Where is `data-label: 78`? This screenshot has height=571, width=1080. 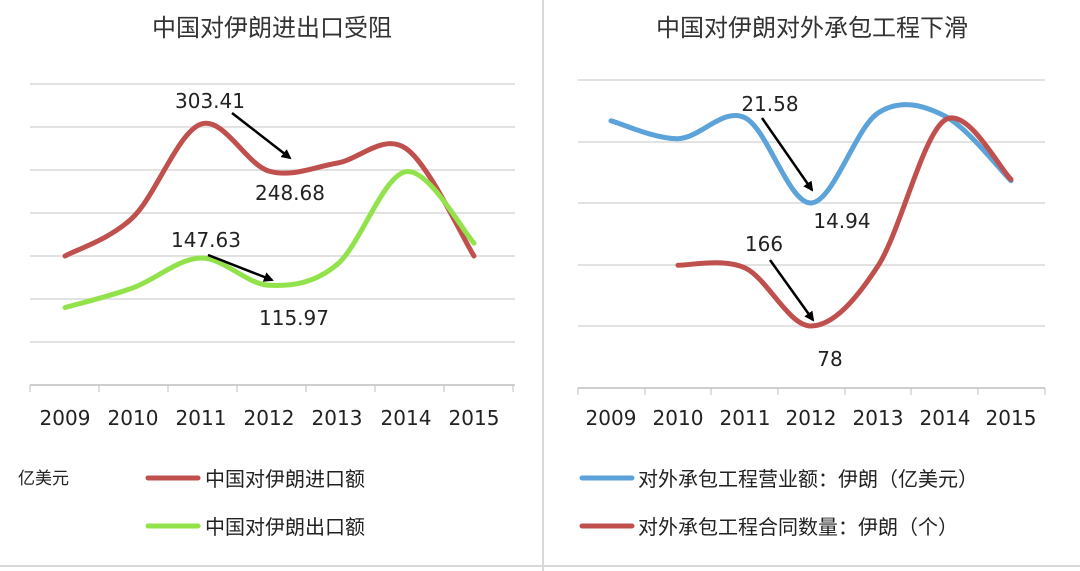 data-label: 78 is located at coordinates (829, 359).